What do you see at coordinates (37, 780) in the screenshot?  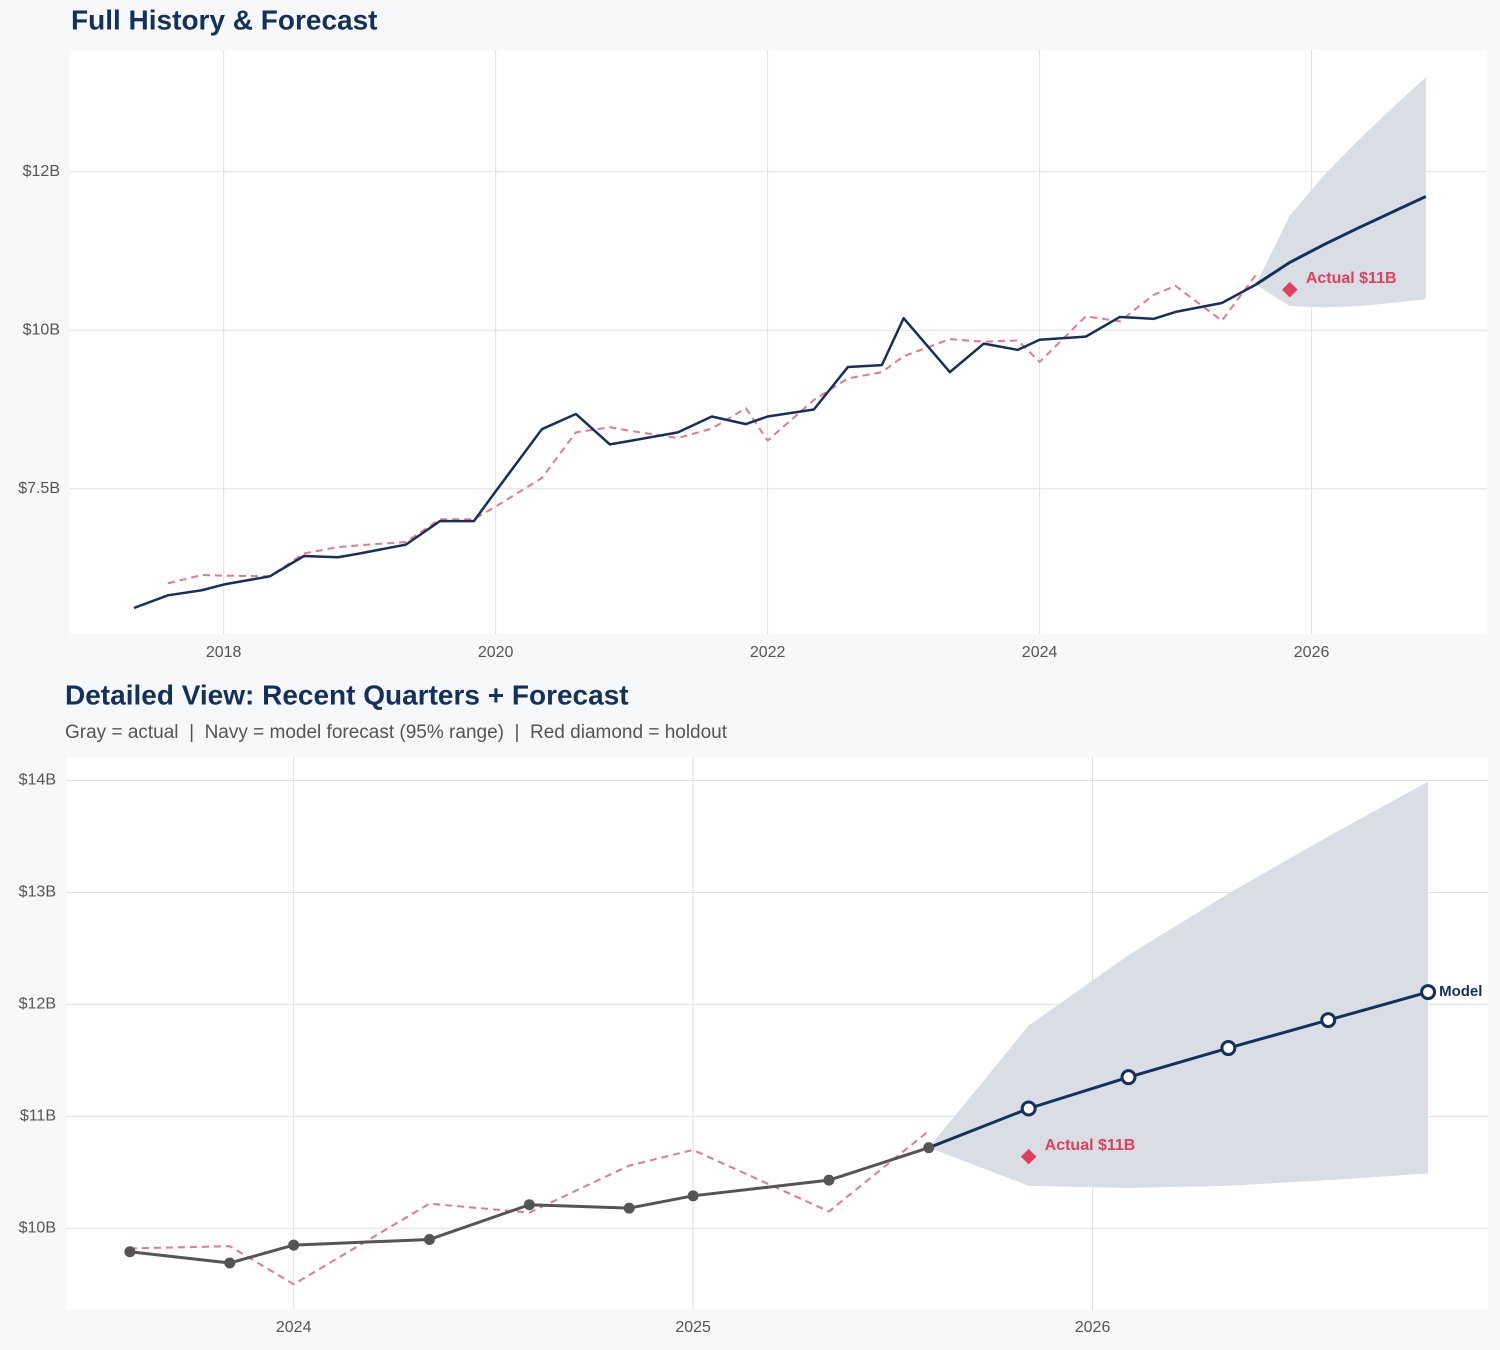 I see `y-tick-label: $14B` at bounding box center [37, 780].